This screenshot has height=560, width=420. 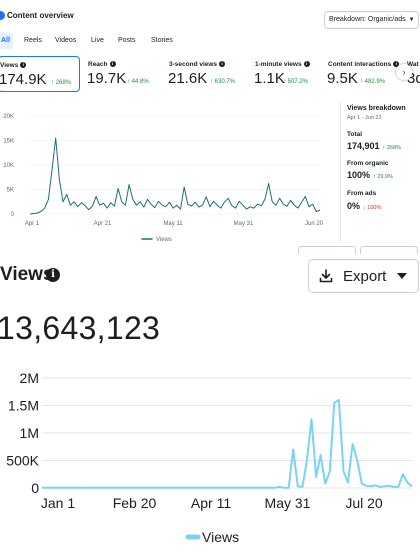 I want to click on export-button: Export, so click(x=363, y=276).